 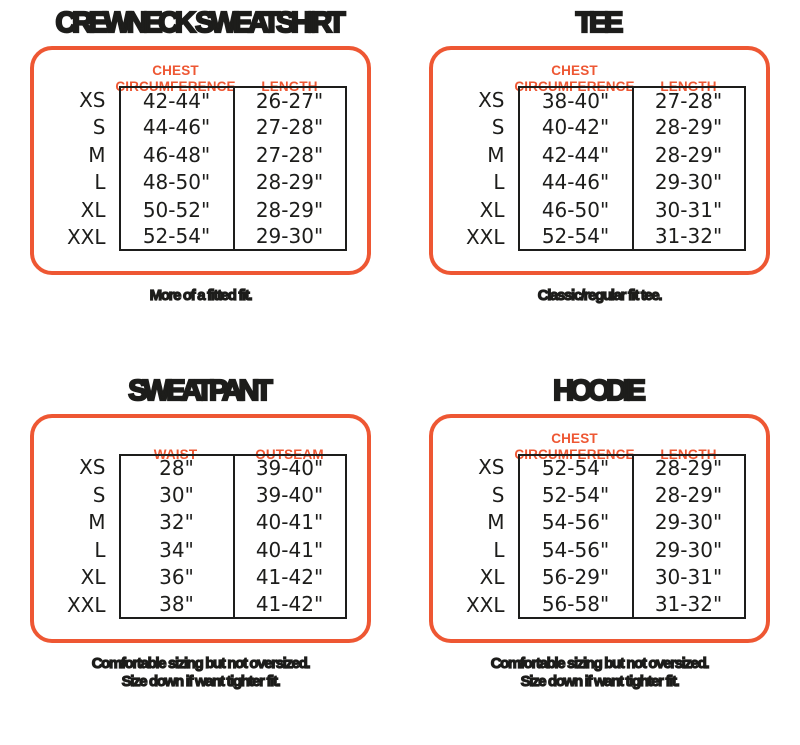 I want to click on measurement-cell: 30", so click(x=175, y=495).